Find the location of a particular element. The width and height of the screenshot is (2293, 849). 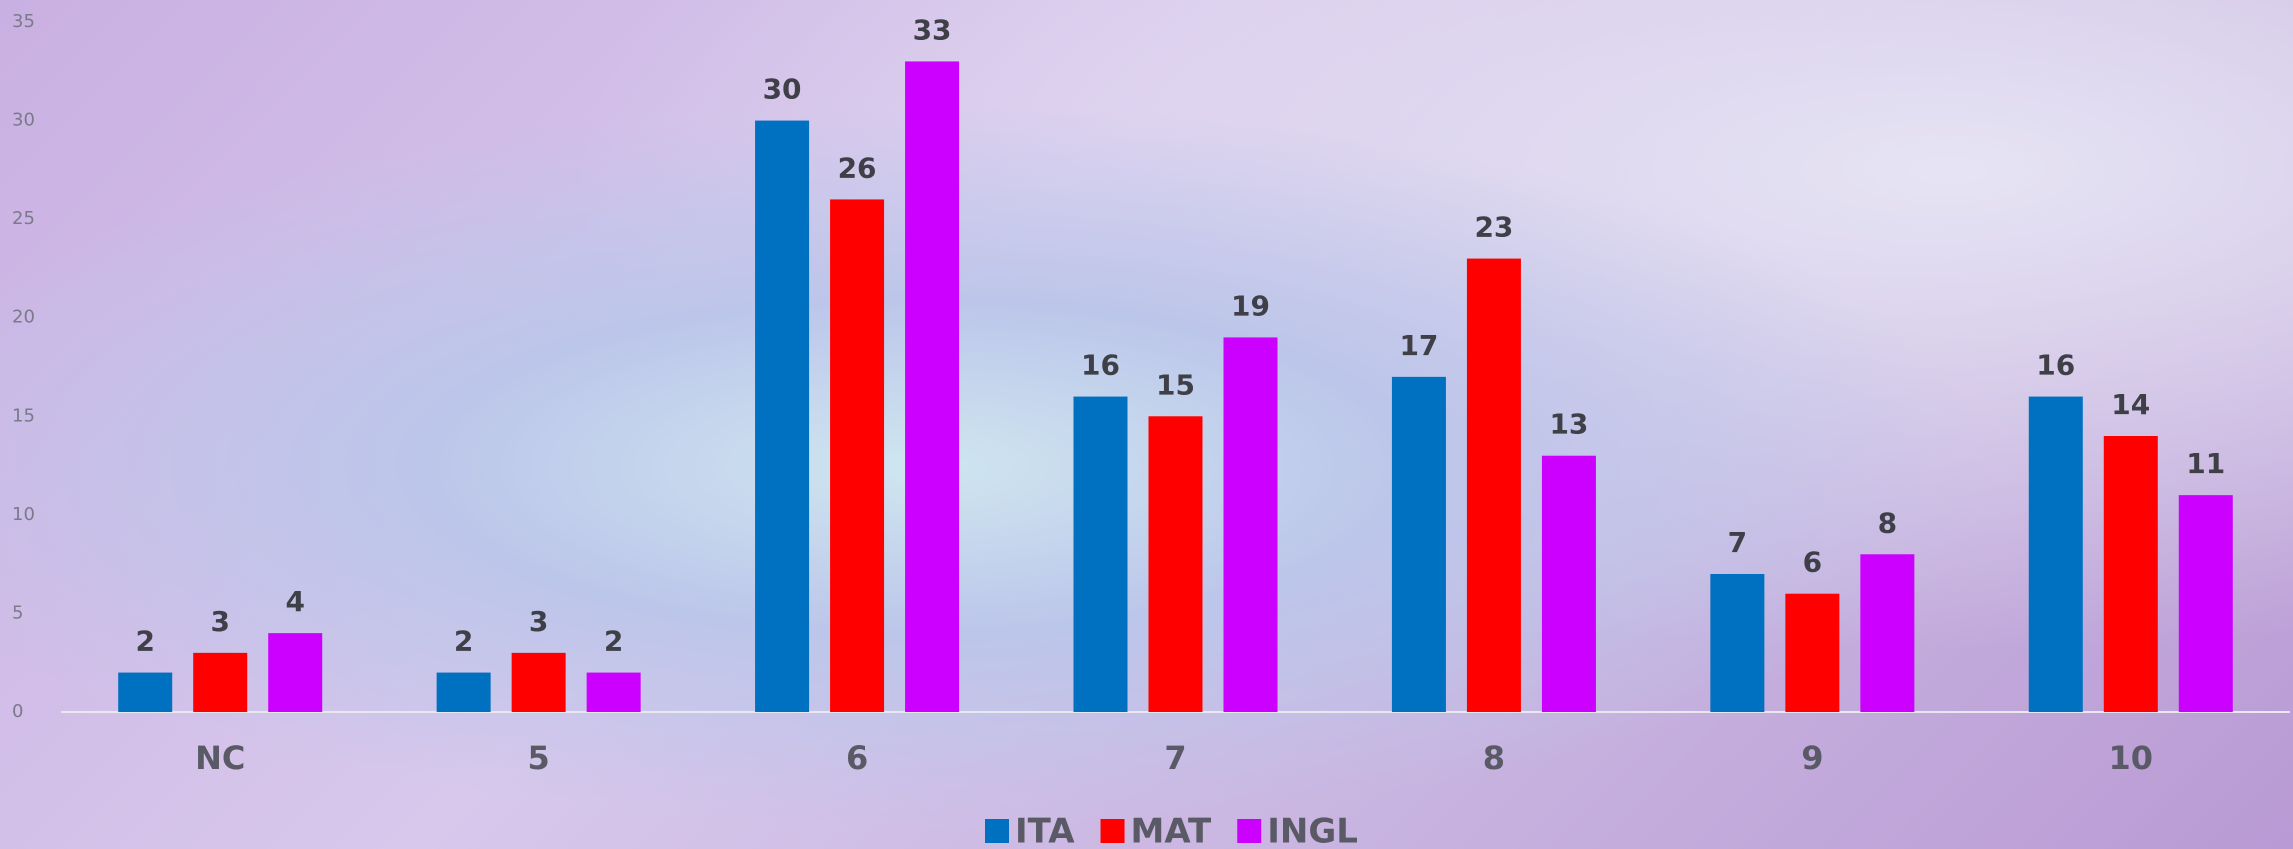

value-label: 23 is located at coordinates (1493, 227).